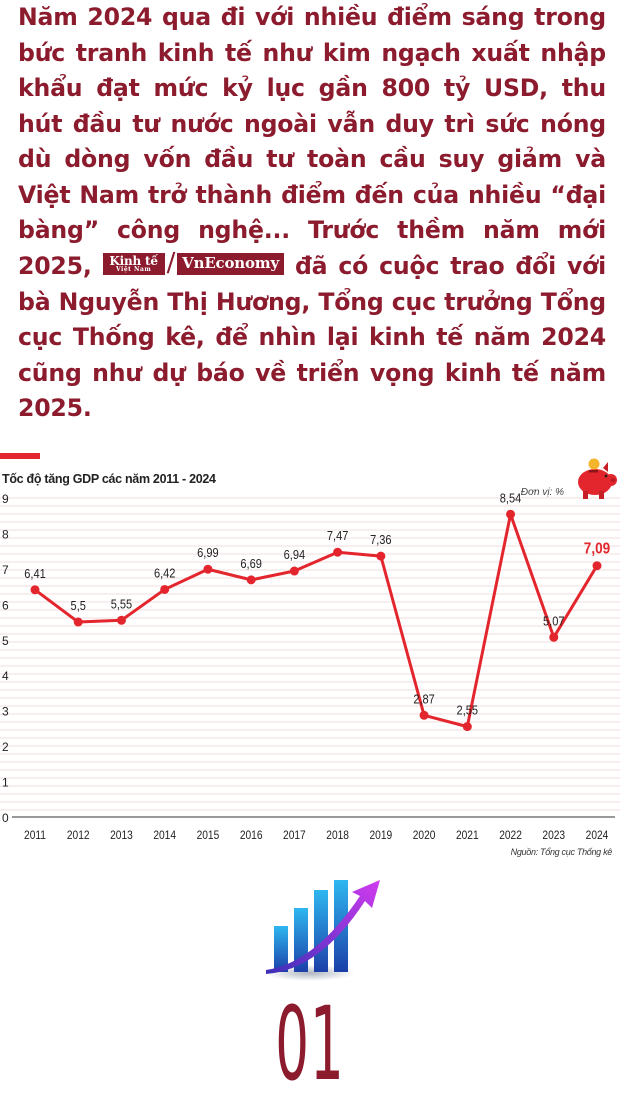 This screenshot has width=620, height=1109. What do you see at coordinates (5, 605) in the screenshot?
I see `y-tick-label: 6` at bounding box center [5, 605].